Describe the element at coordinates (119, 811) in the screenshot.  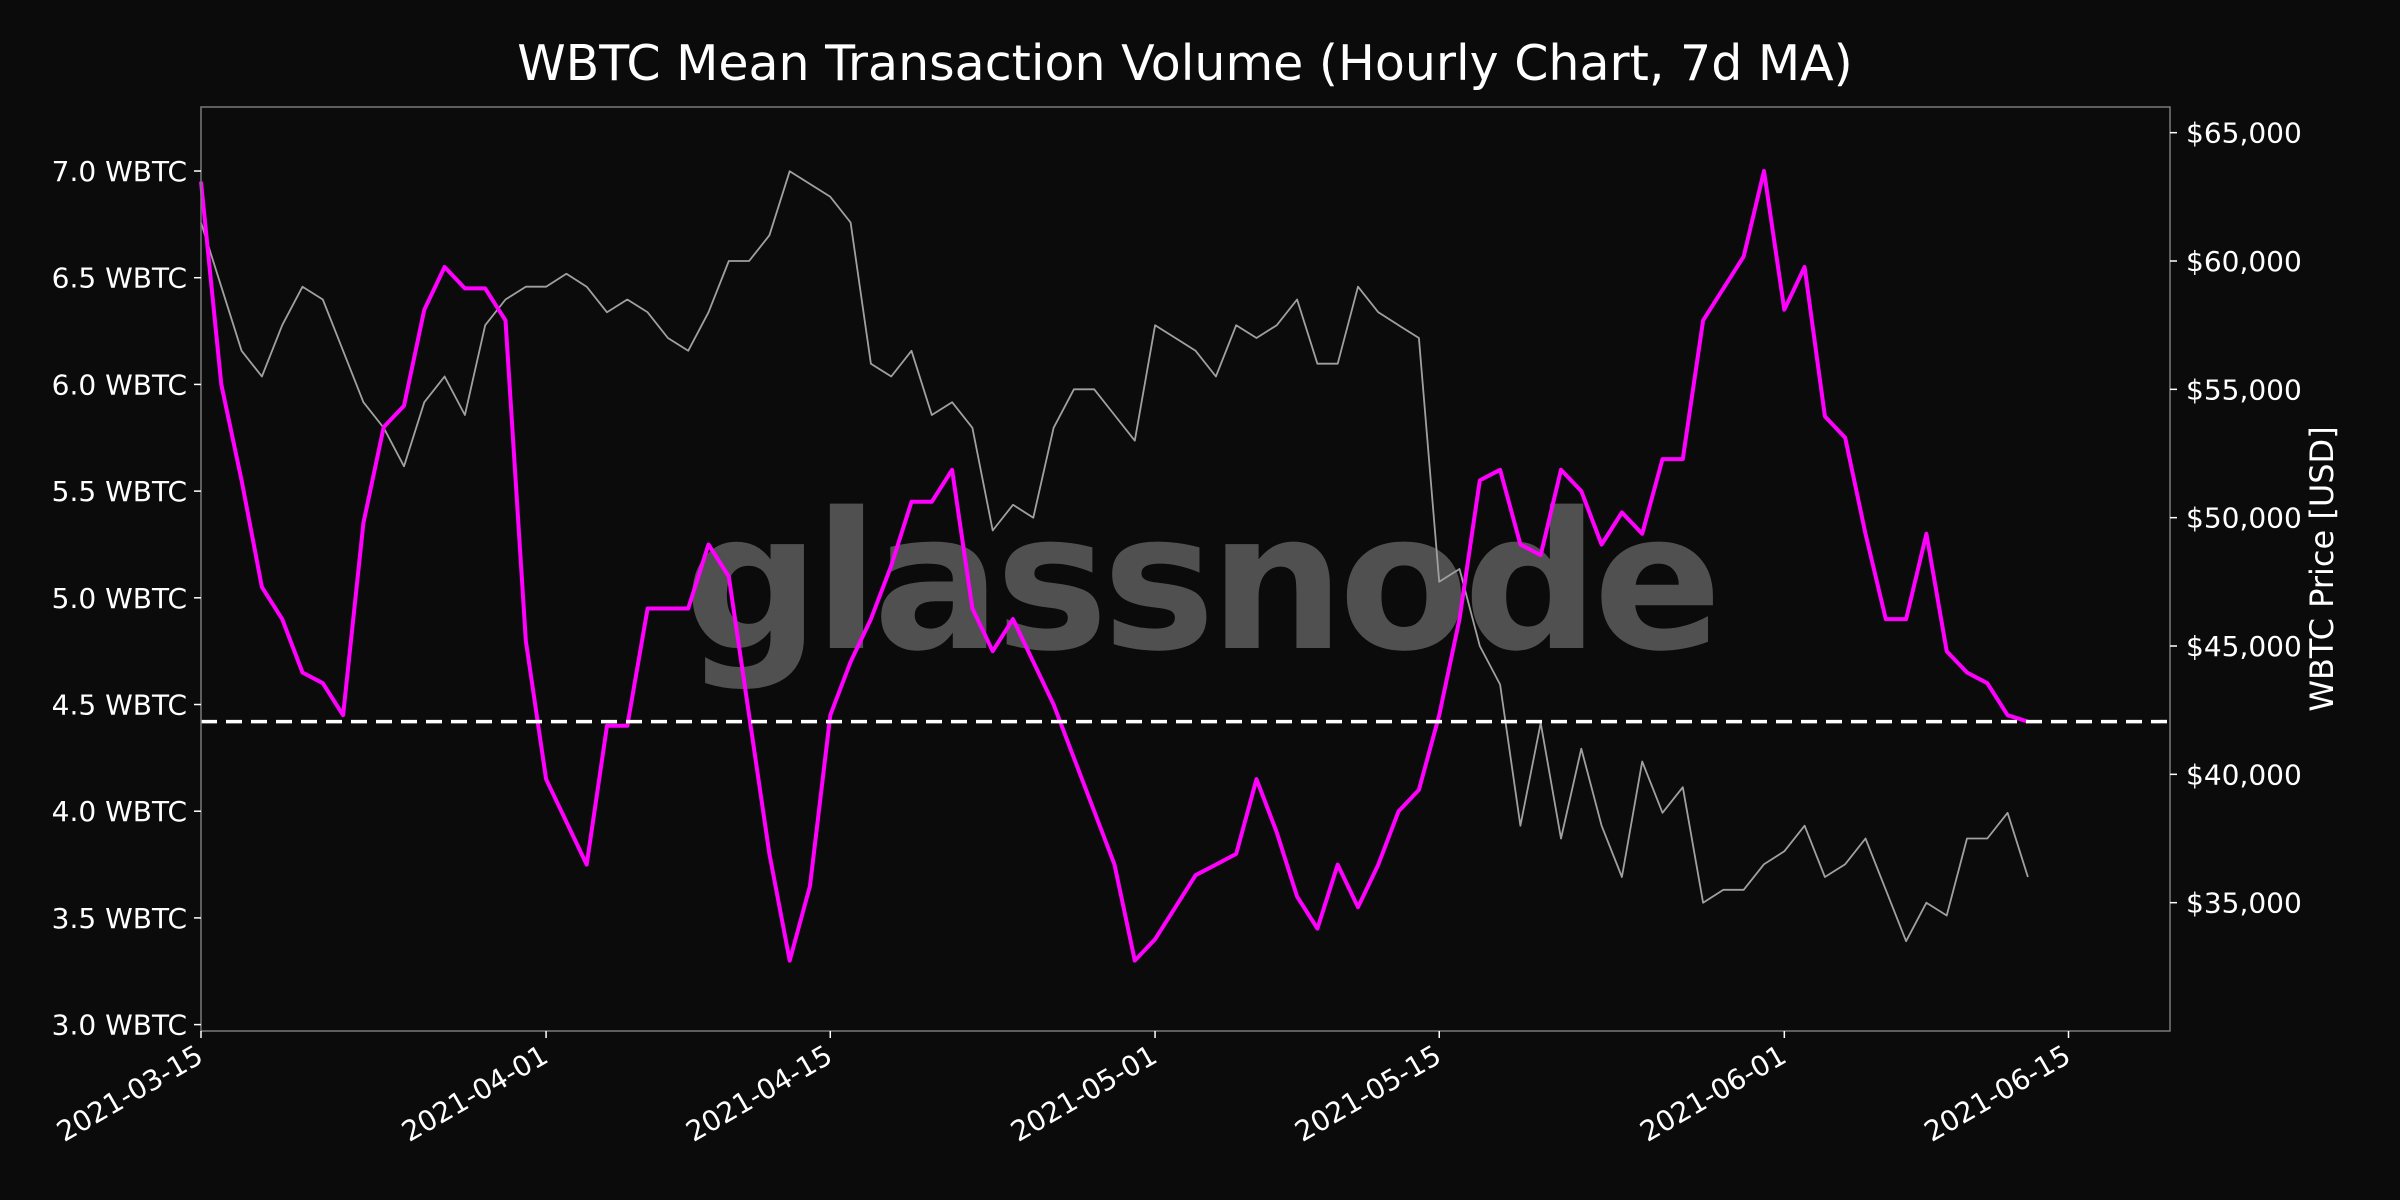
I see `y-left-tick-label: 4.0 WBTC` at that location.